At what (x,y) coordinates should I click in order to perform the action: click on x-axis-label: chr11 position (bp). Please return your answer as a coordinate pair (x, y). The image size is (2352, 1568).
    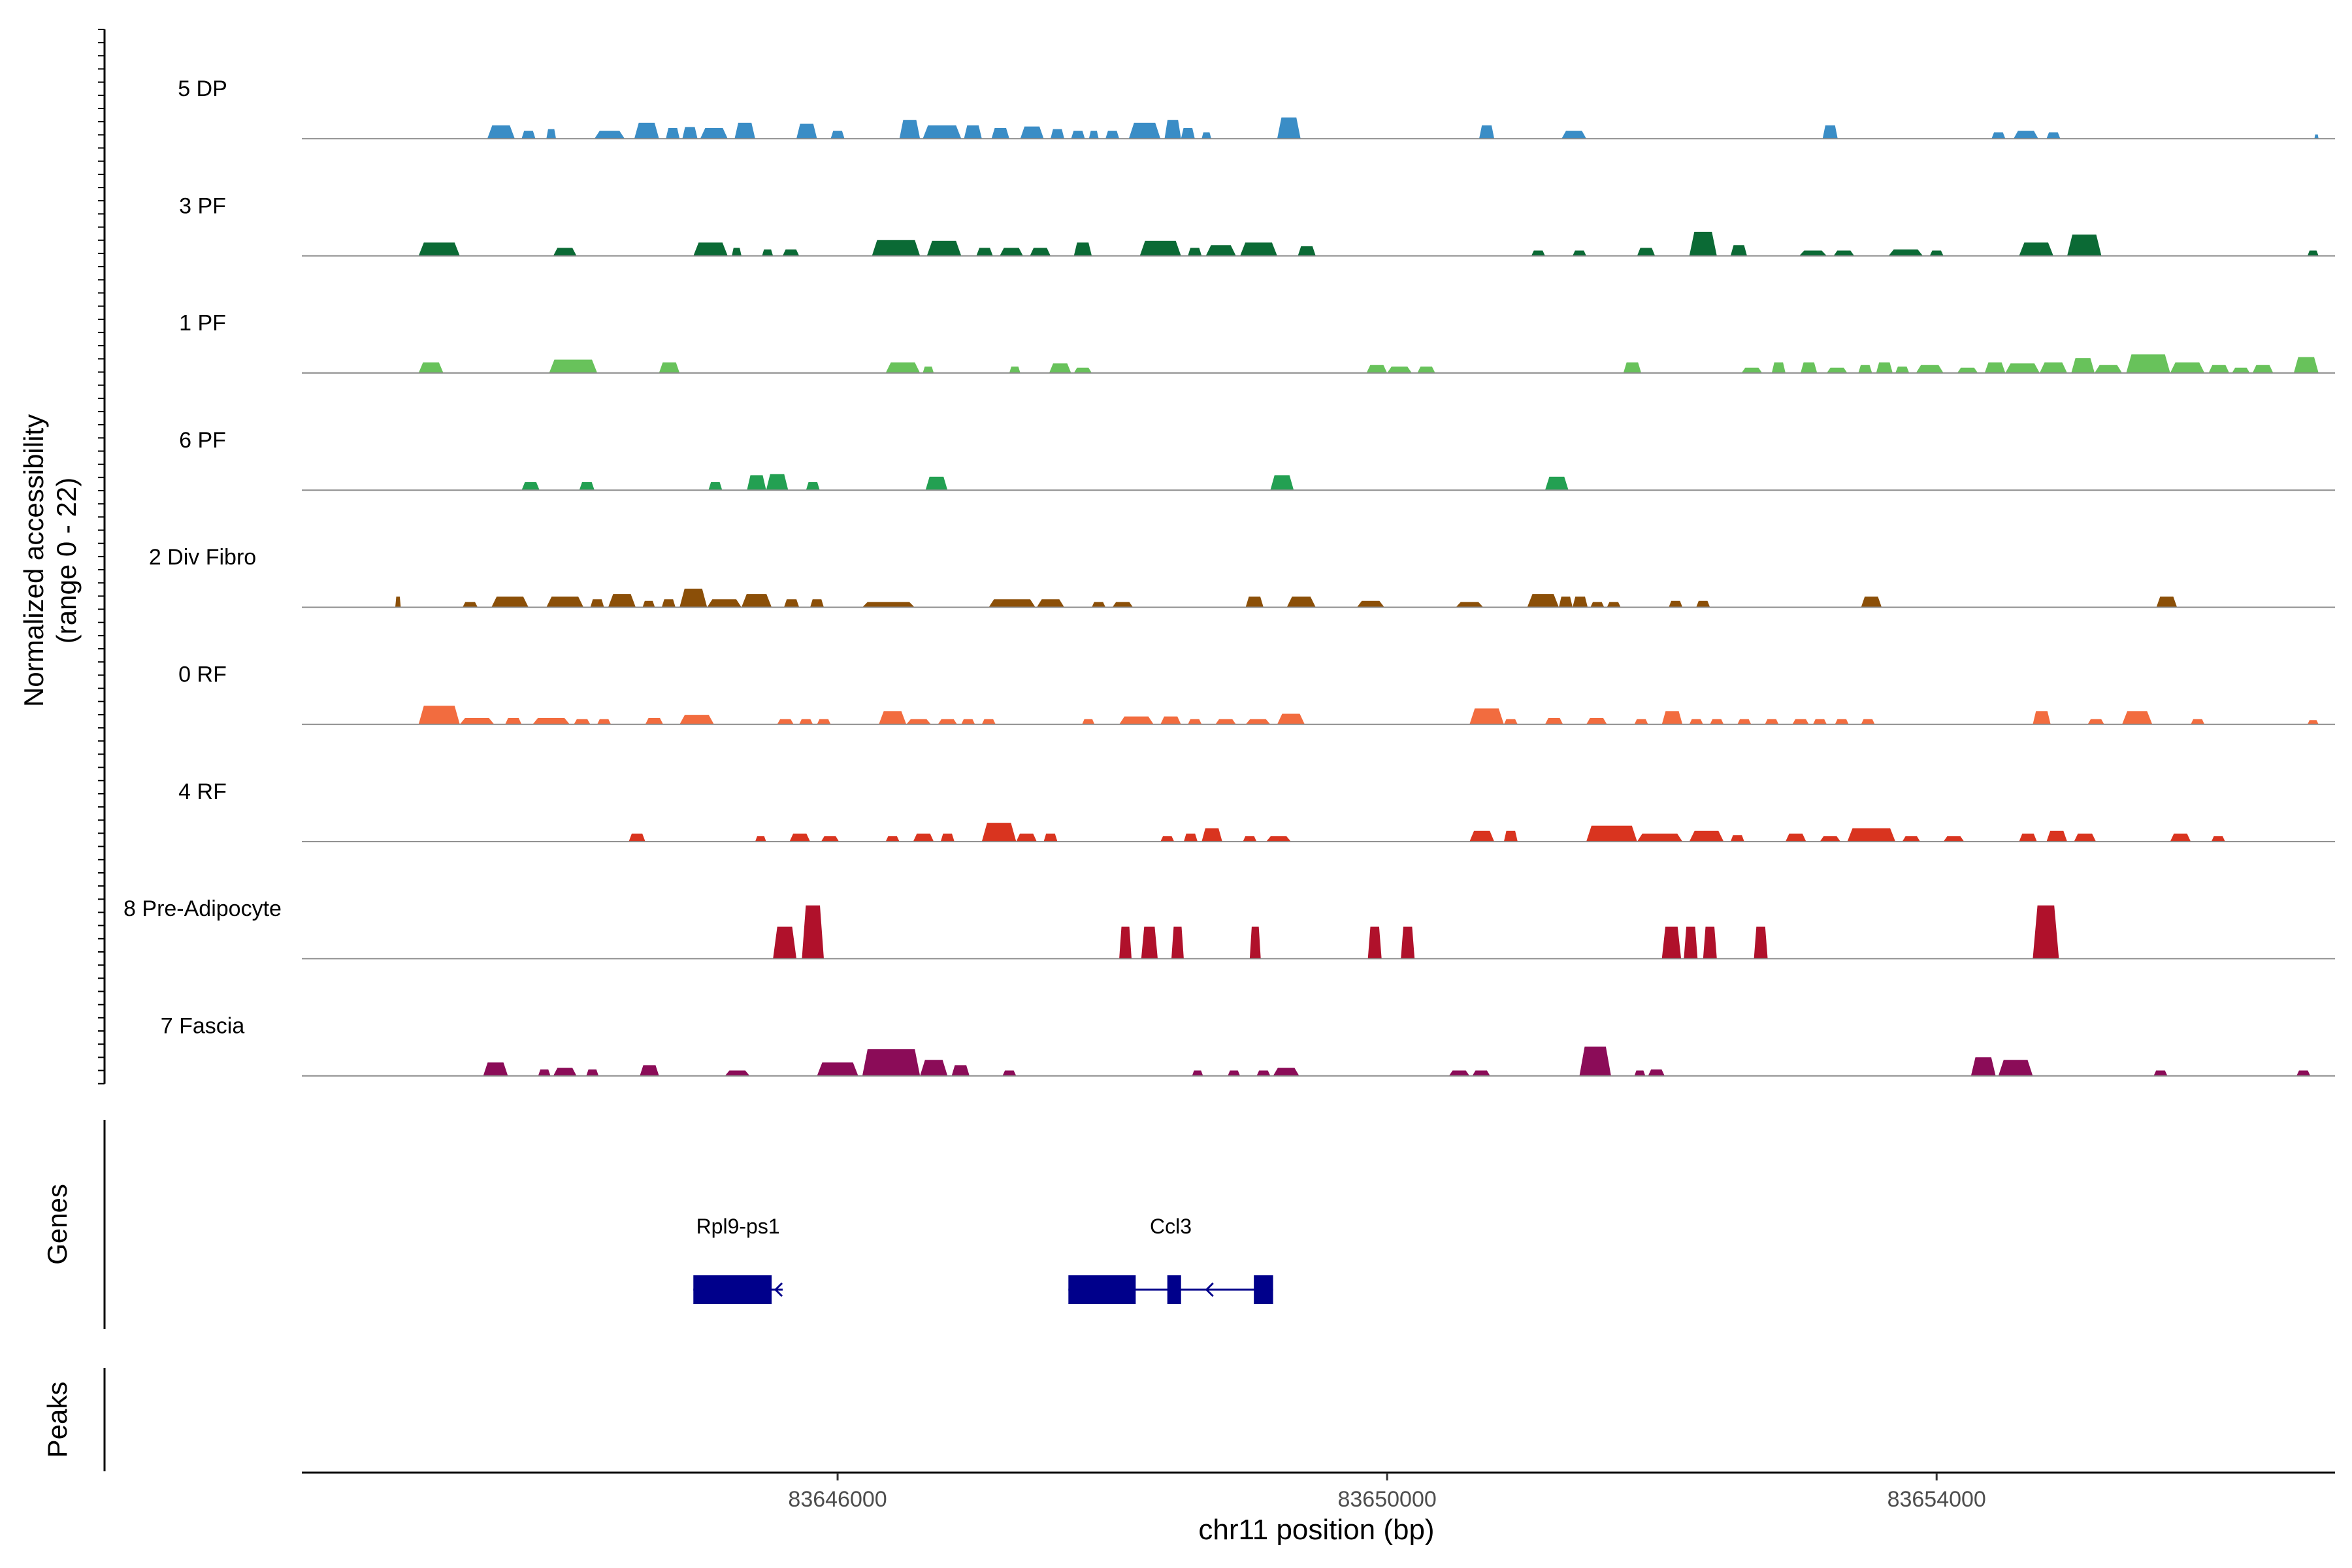
    Looking at the image, I should click on (1316, 1530).